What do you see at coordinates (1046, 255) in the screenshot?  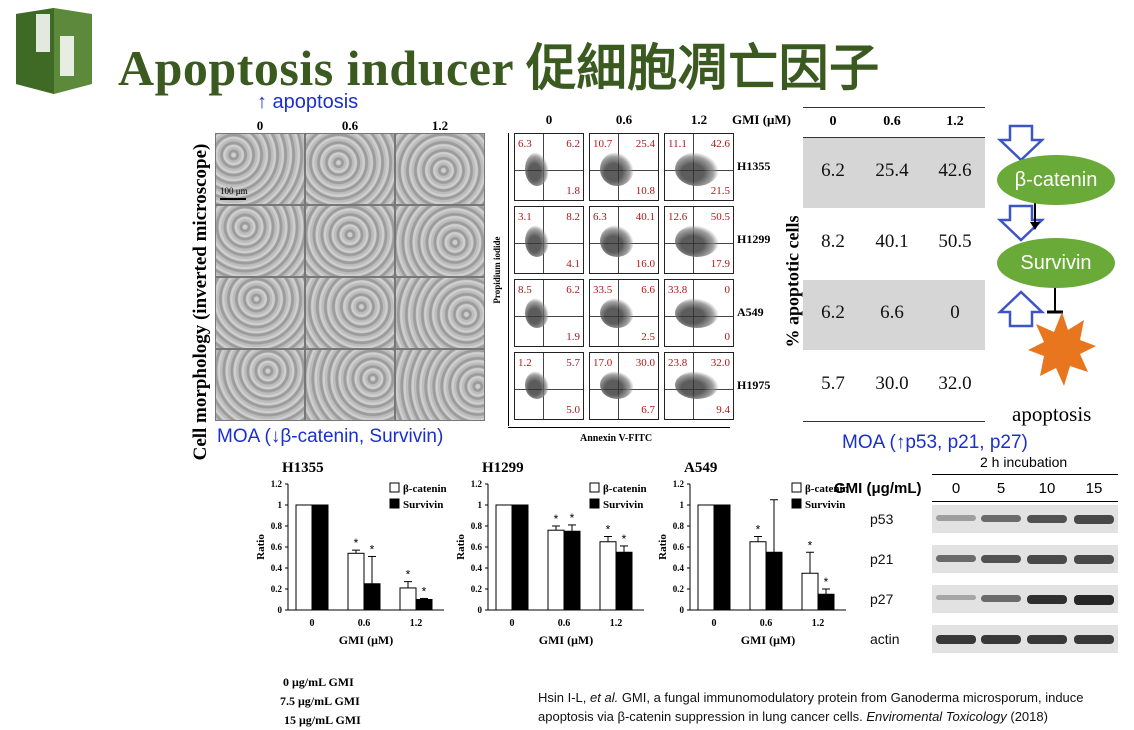 I see `pathway-diagram` at bounding box center [1046, 255].